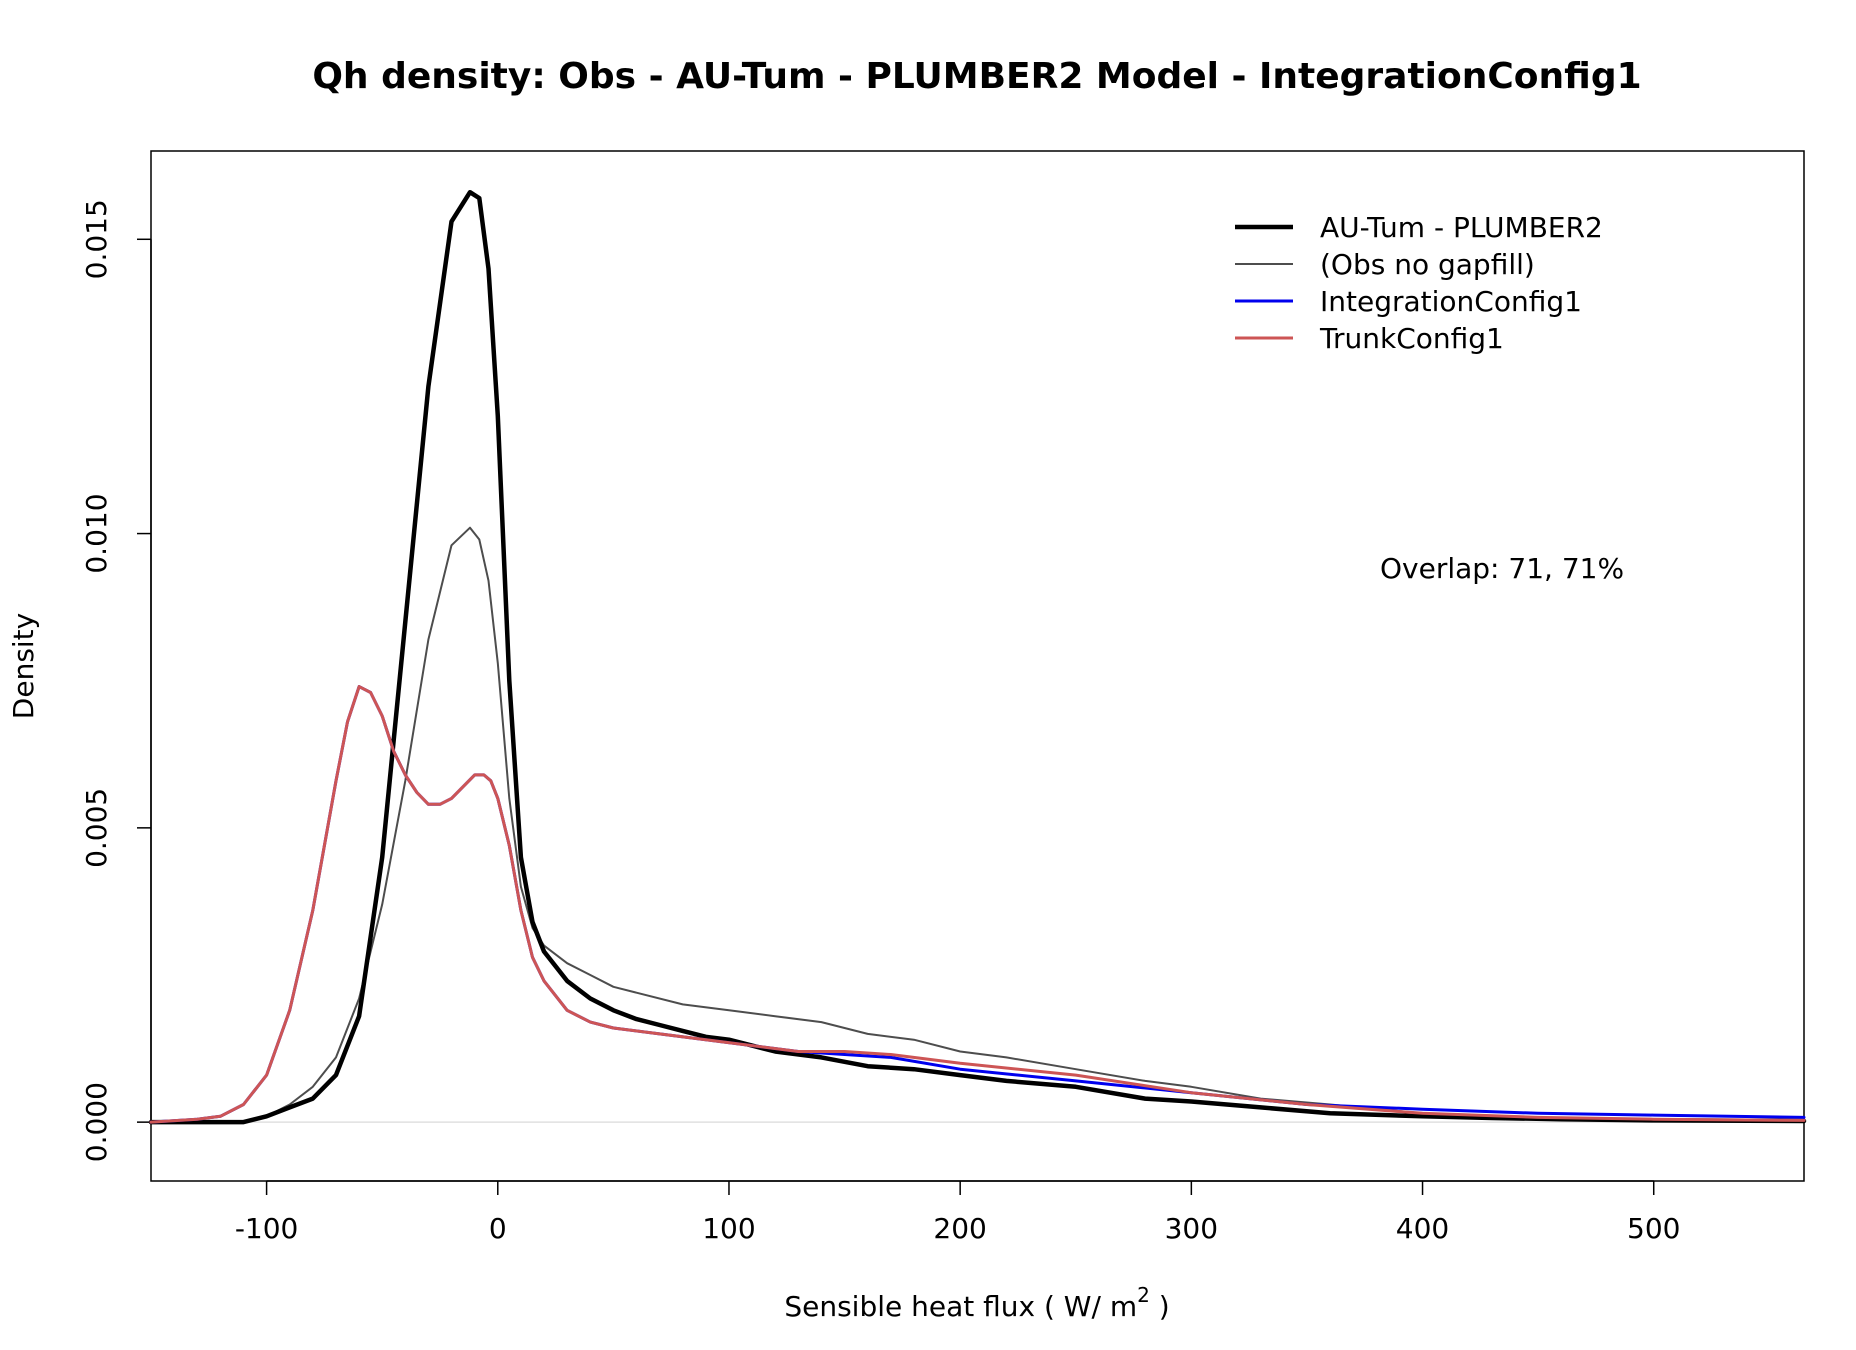  I want to click on x-tick-label: 200, so click(959, 1228).